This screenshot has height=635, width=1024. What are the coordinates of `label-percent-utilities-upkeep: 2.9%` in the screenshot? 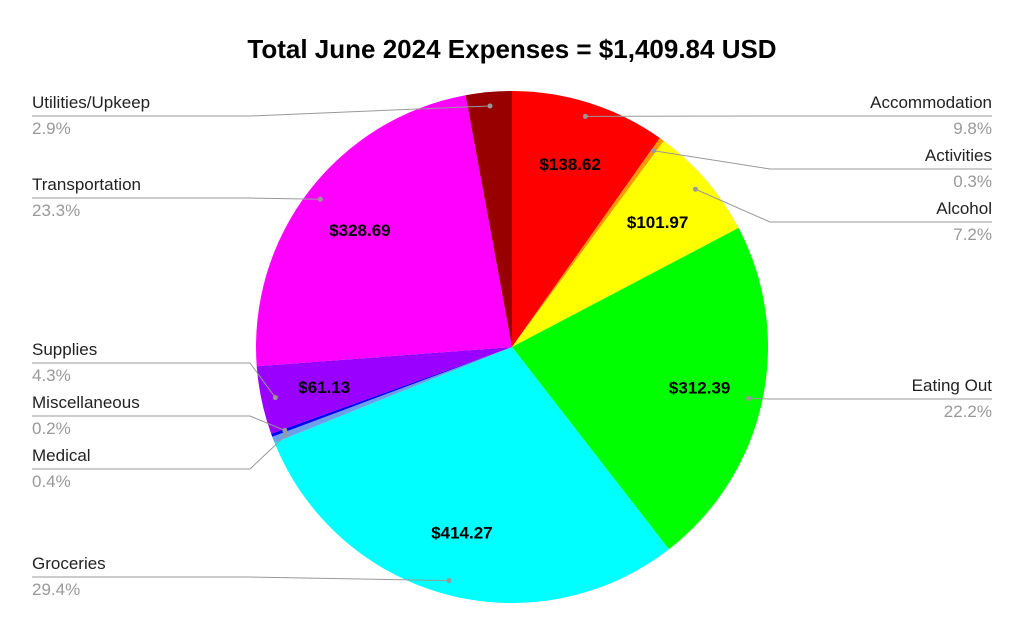 It's located at (51, 128).